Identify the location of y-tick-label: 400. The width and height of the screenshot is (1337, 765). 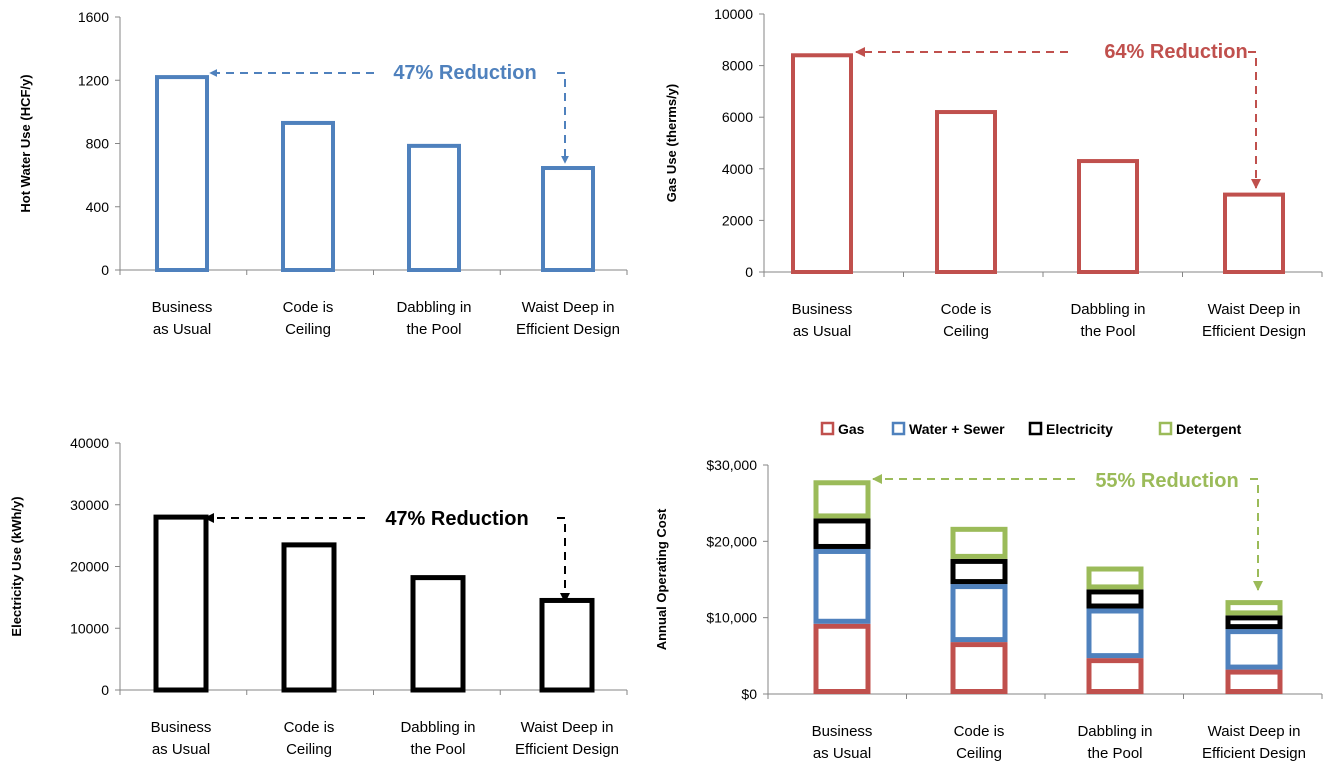
(98, 207).